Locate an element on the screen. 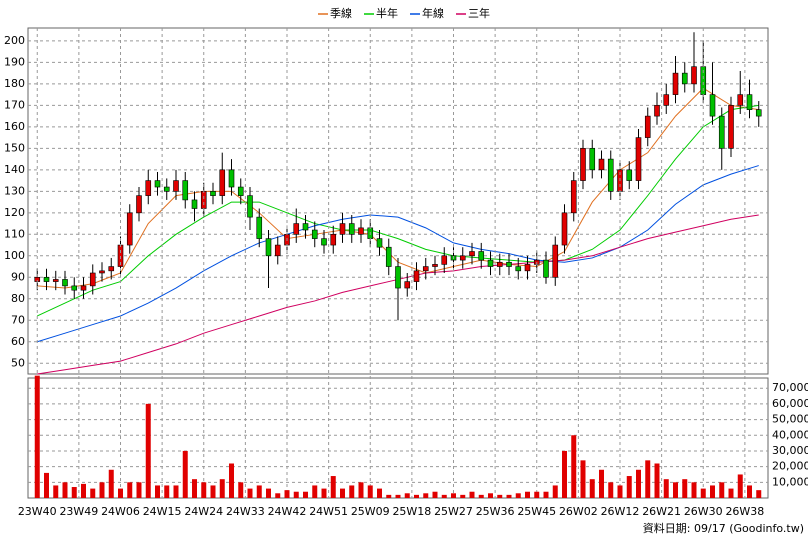 The height and width of the screenshot is (540, 808). y-tick-label: 60 is located at coordinates (18, 341).